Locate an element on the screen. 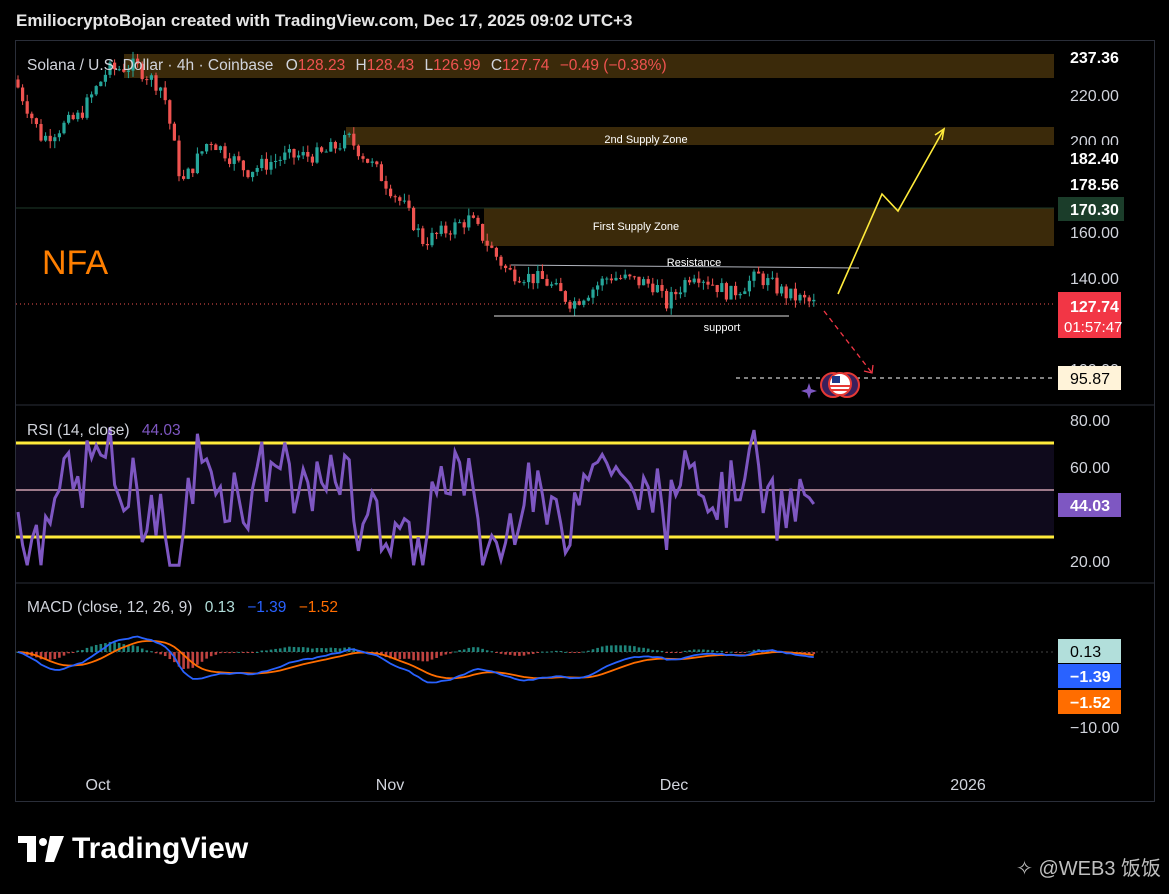 The width and height of the screenshot is (1169, 894). price-badge-bg is located at coordinates (1091, 209).